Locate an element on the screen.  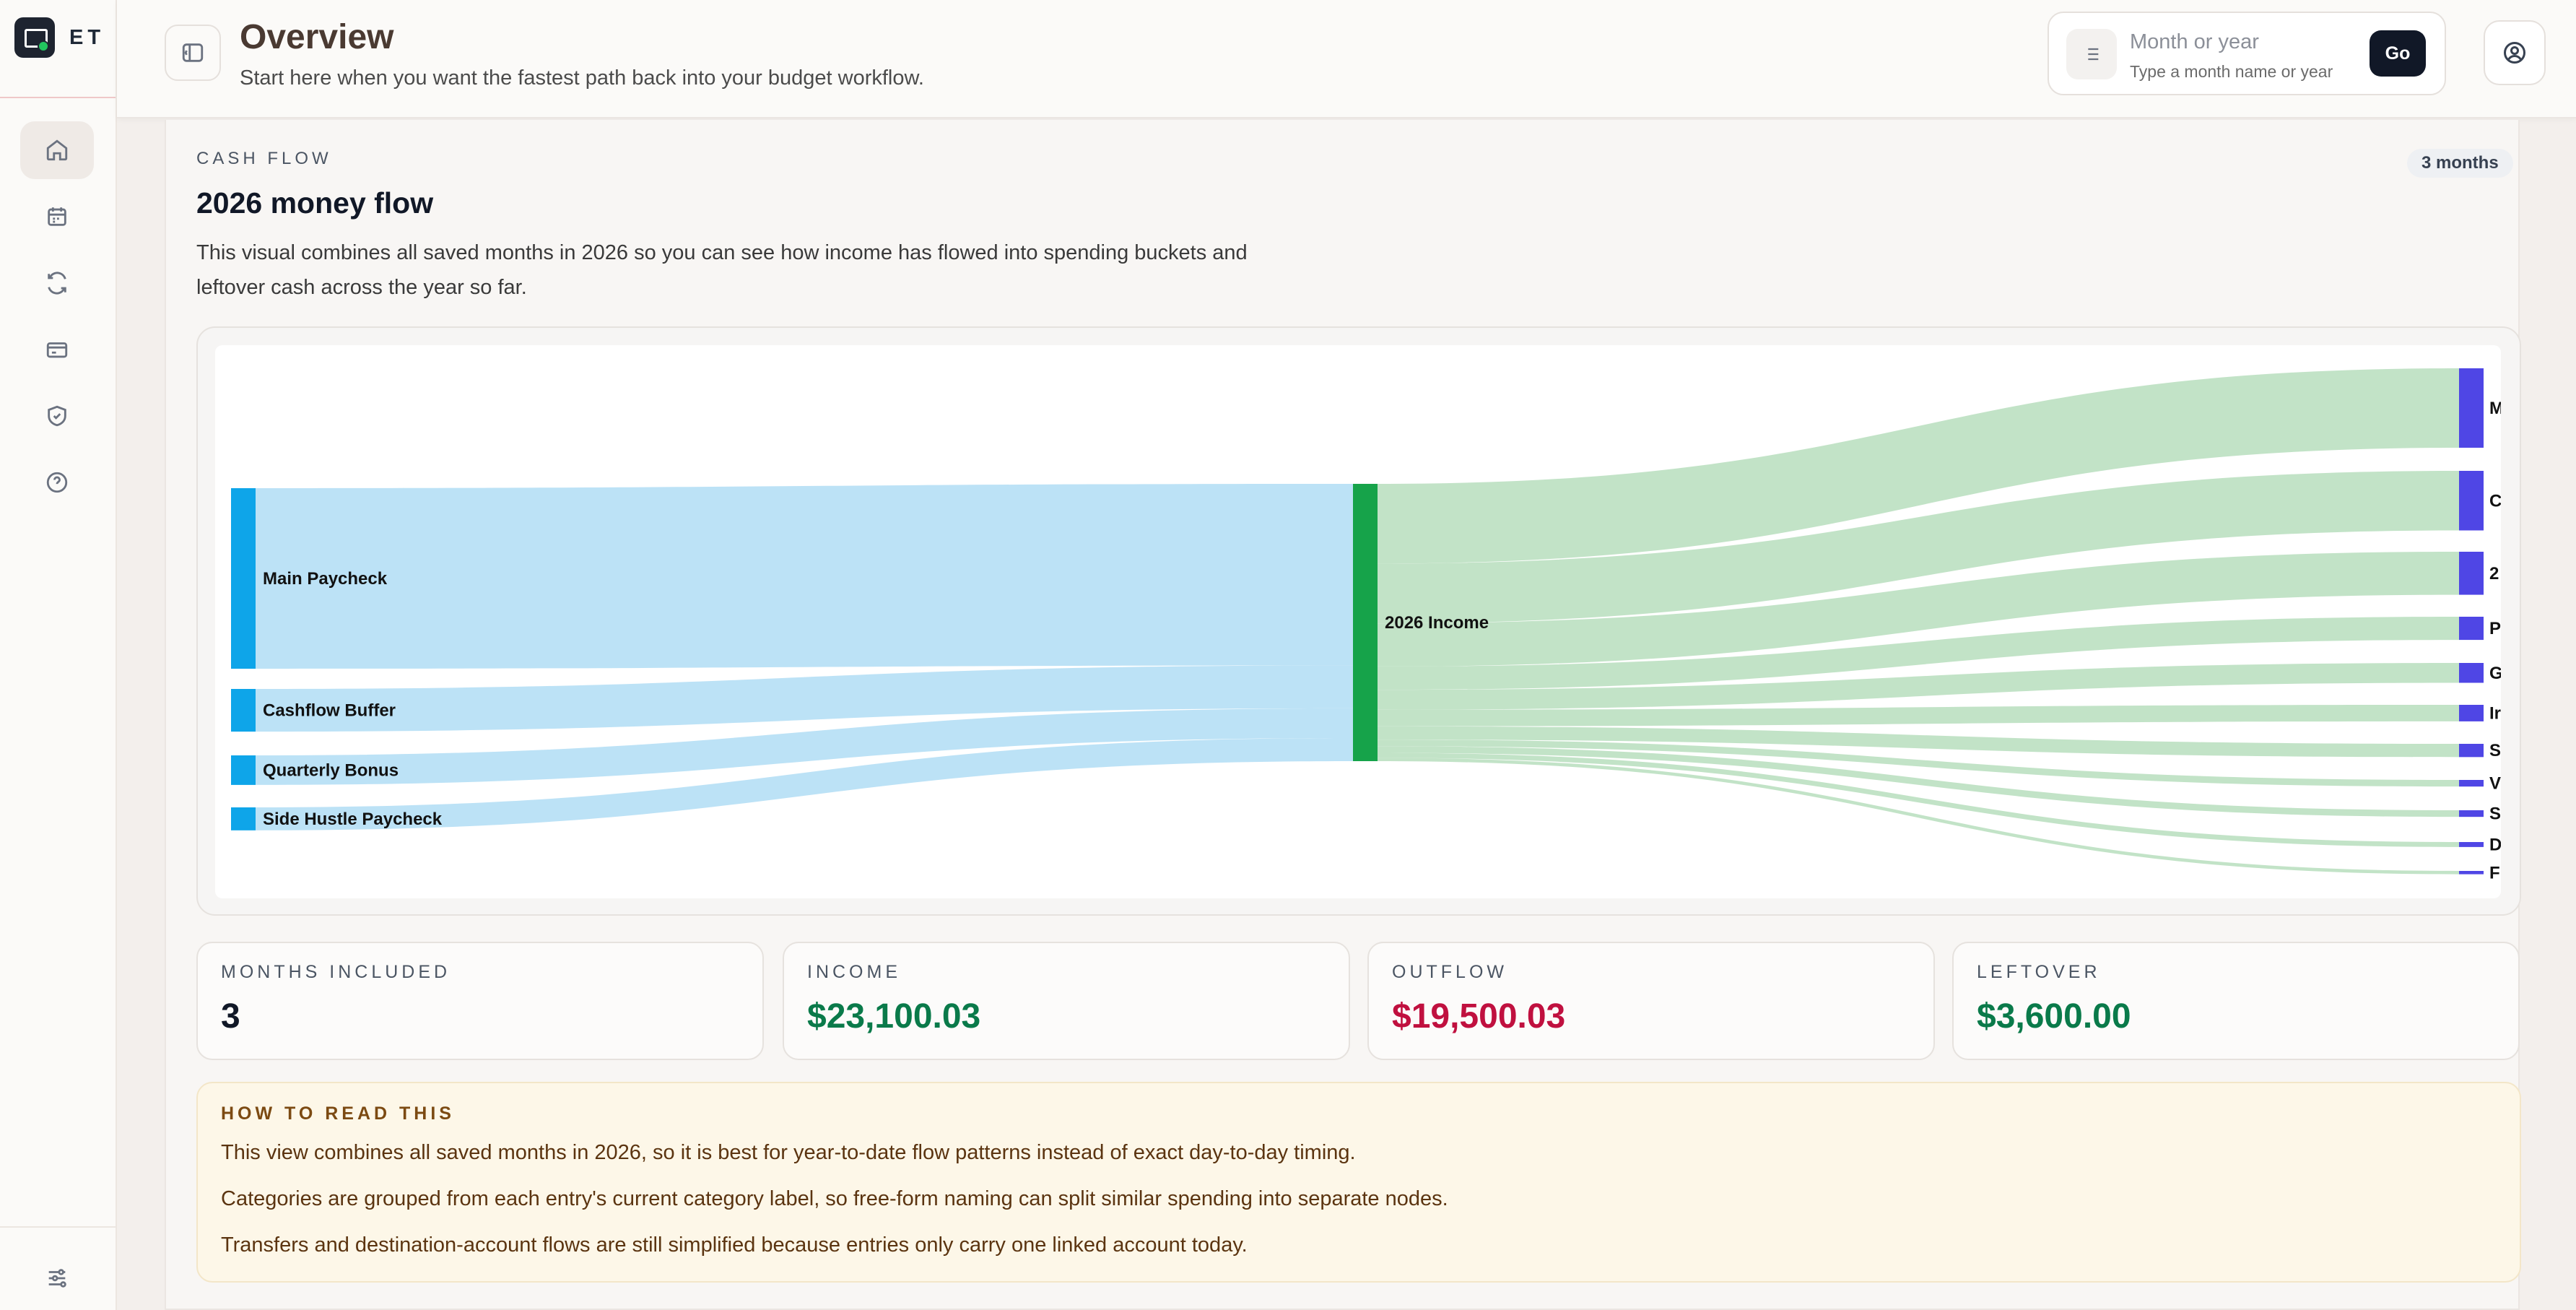
sidebar-item-home is located at coordinates (57, 150).